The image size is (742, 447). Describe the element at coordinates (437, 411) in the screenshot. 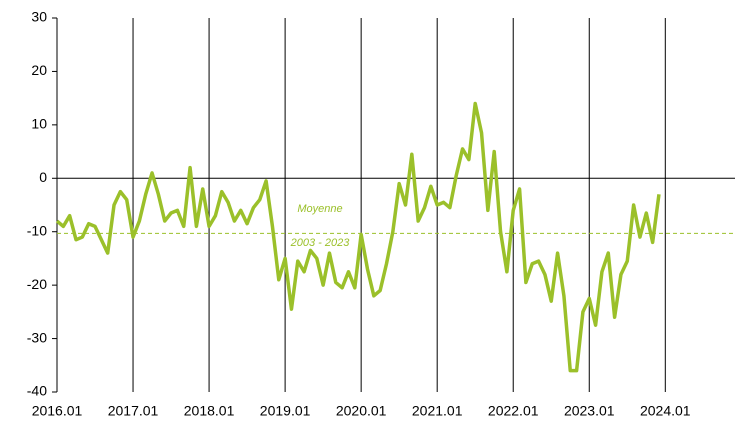

I see `x-tick-label: 2021.01` at that location.